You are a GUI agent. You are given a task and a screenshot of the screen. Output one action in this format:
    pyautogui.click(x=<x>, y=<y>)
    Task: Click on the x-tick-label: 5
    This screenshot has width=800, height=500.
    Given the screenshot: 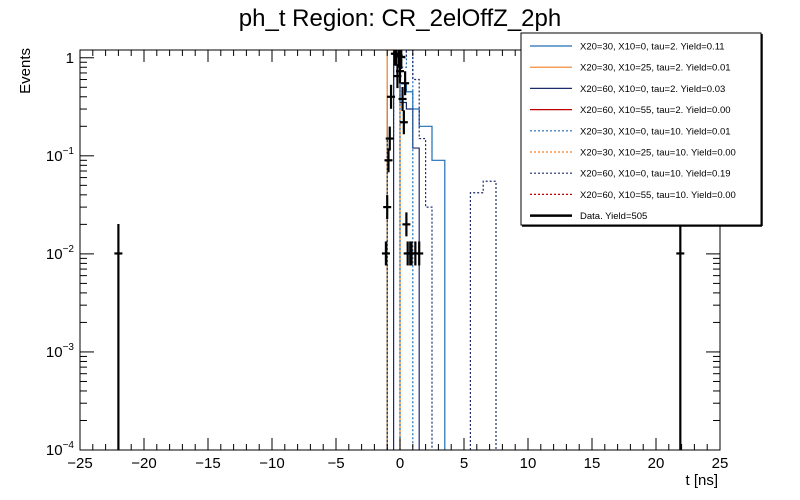 What is the action you would take?
    pyautogui.click(x=464, y=463)
    